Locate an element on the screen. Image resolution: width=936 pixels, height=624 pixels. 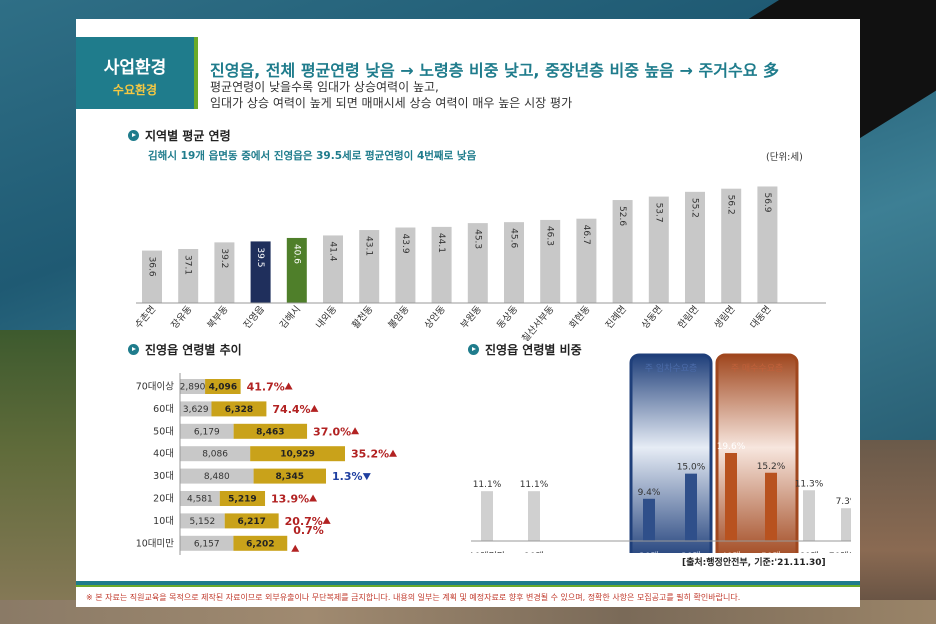
bar-내외동 is located at coordinates (333, 269).